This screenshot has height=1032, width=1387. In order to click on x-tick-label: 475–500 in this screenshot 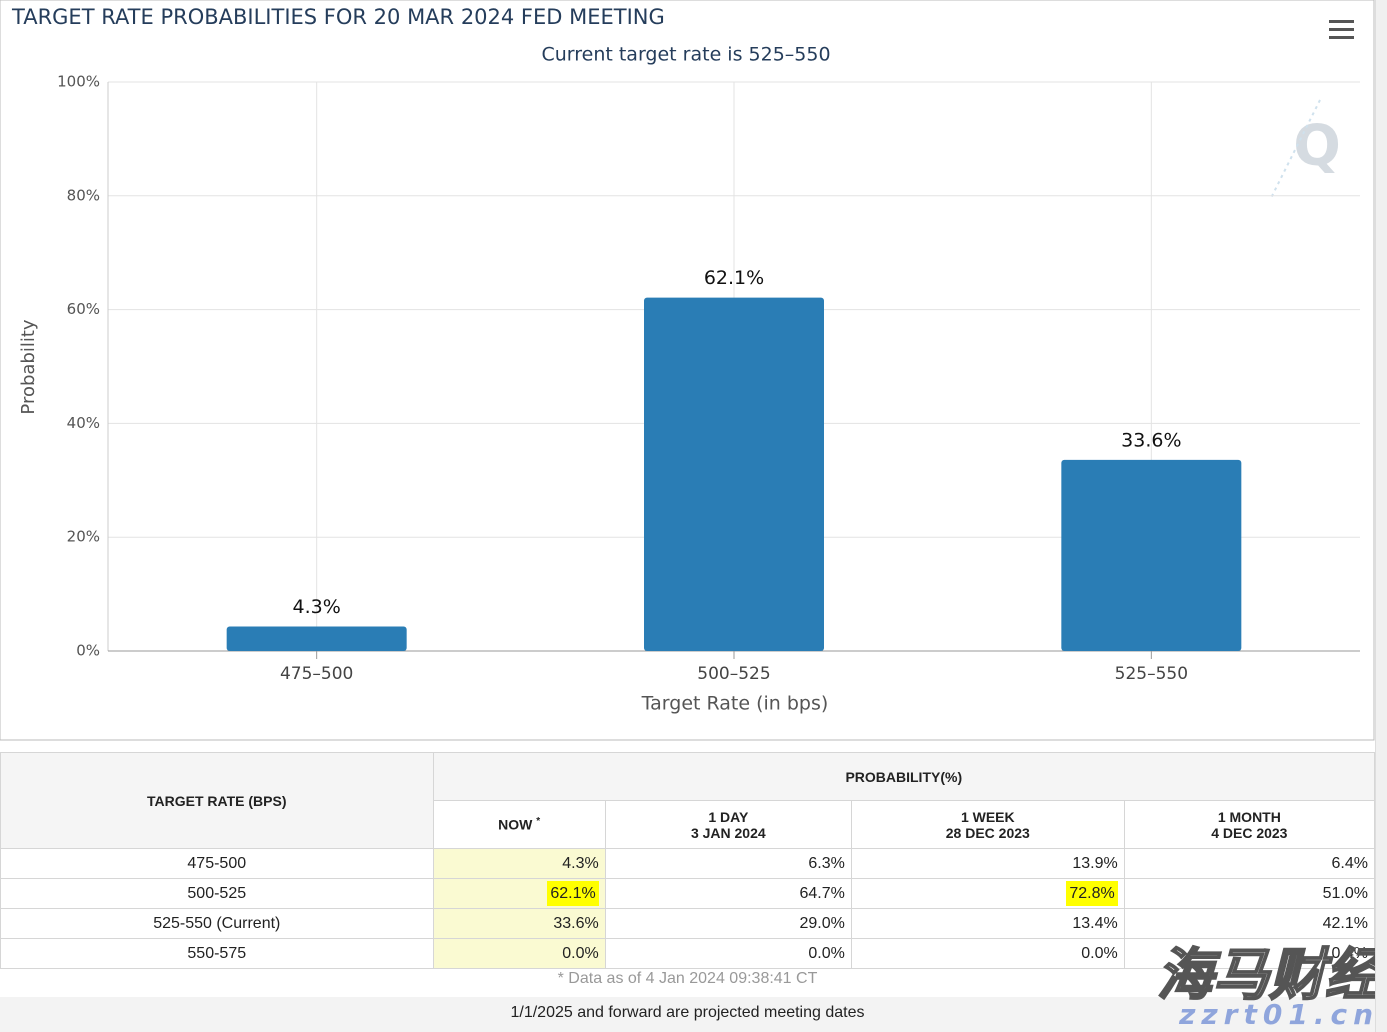, I will do `click(316, 674)`.